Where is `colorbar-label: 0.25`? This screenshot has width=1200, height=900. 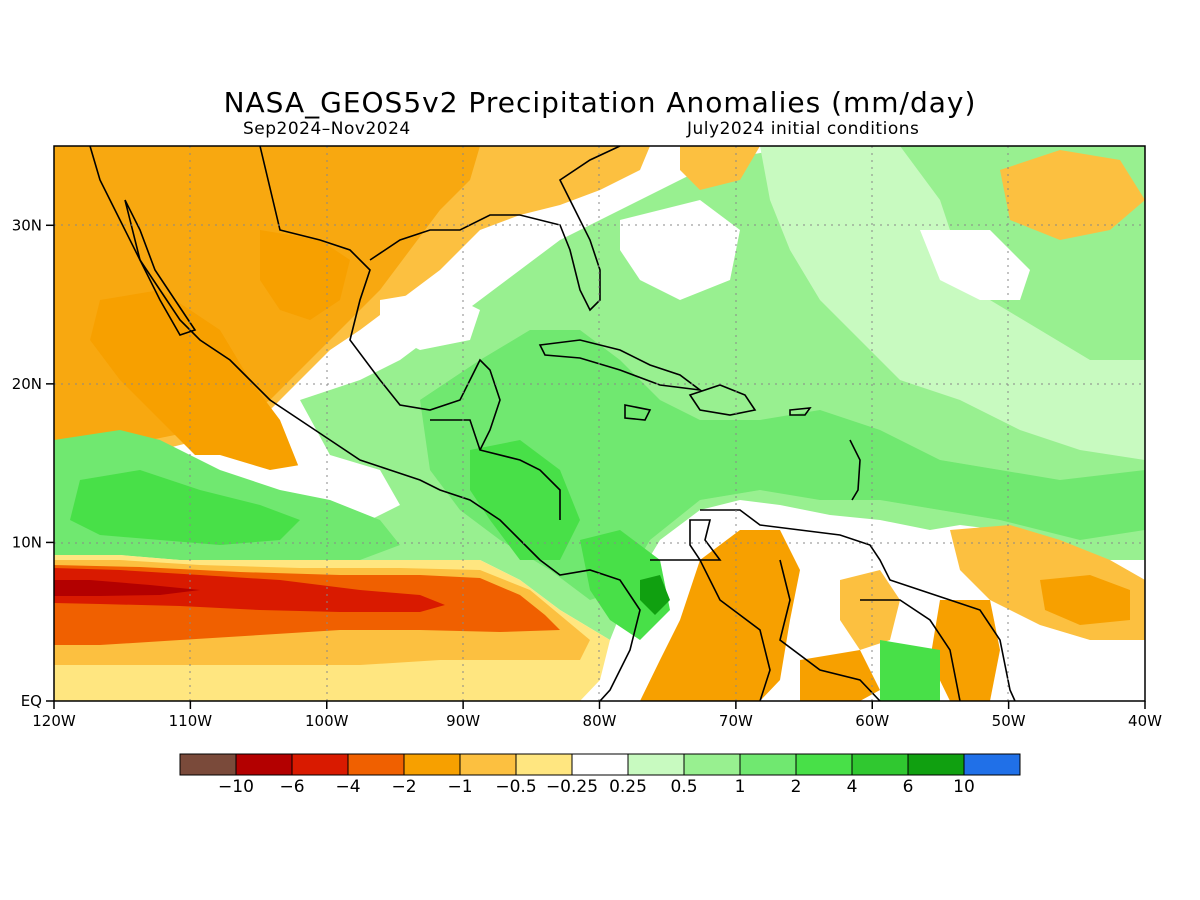
colorbar-label: 0.25 is located at coordinates (628, 787).